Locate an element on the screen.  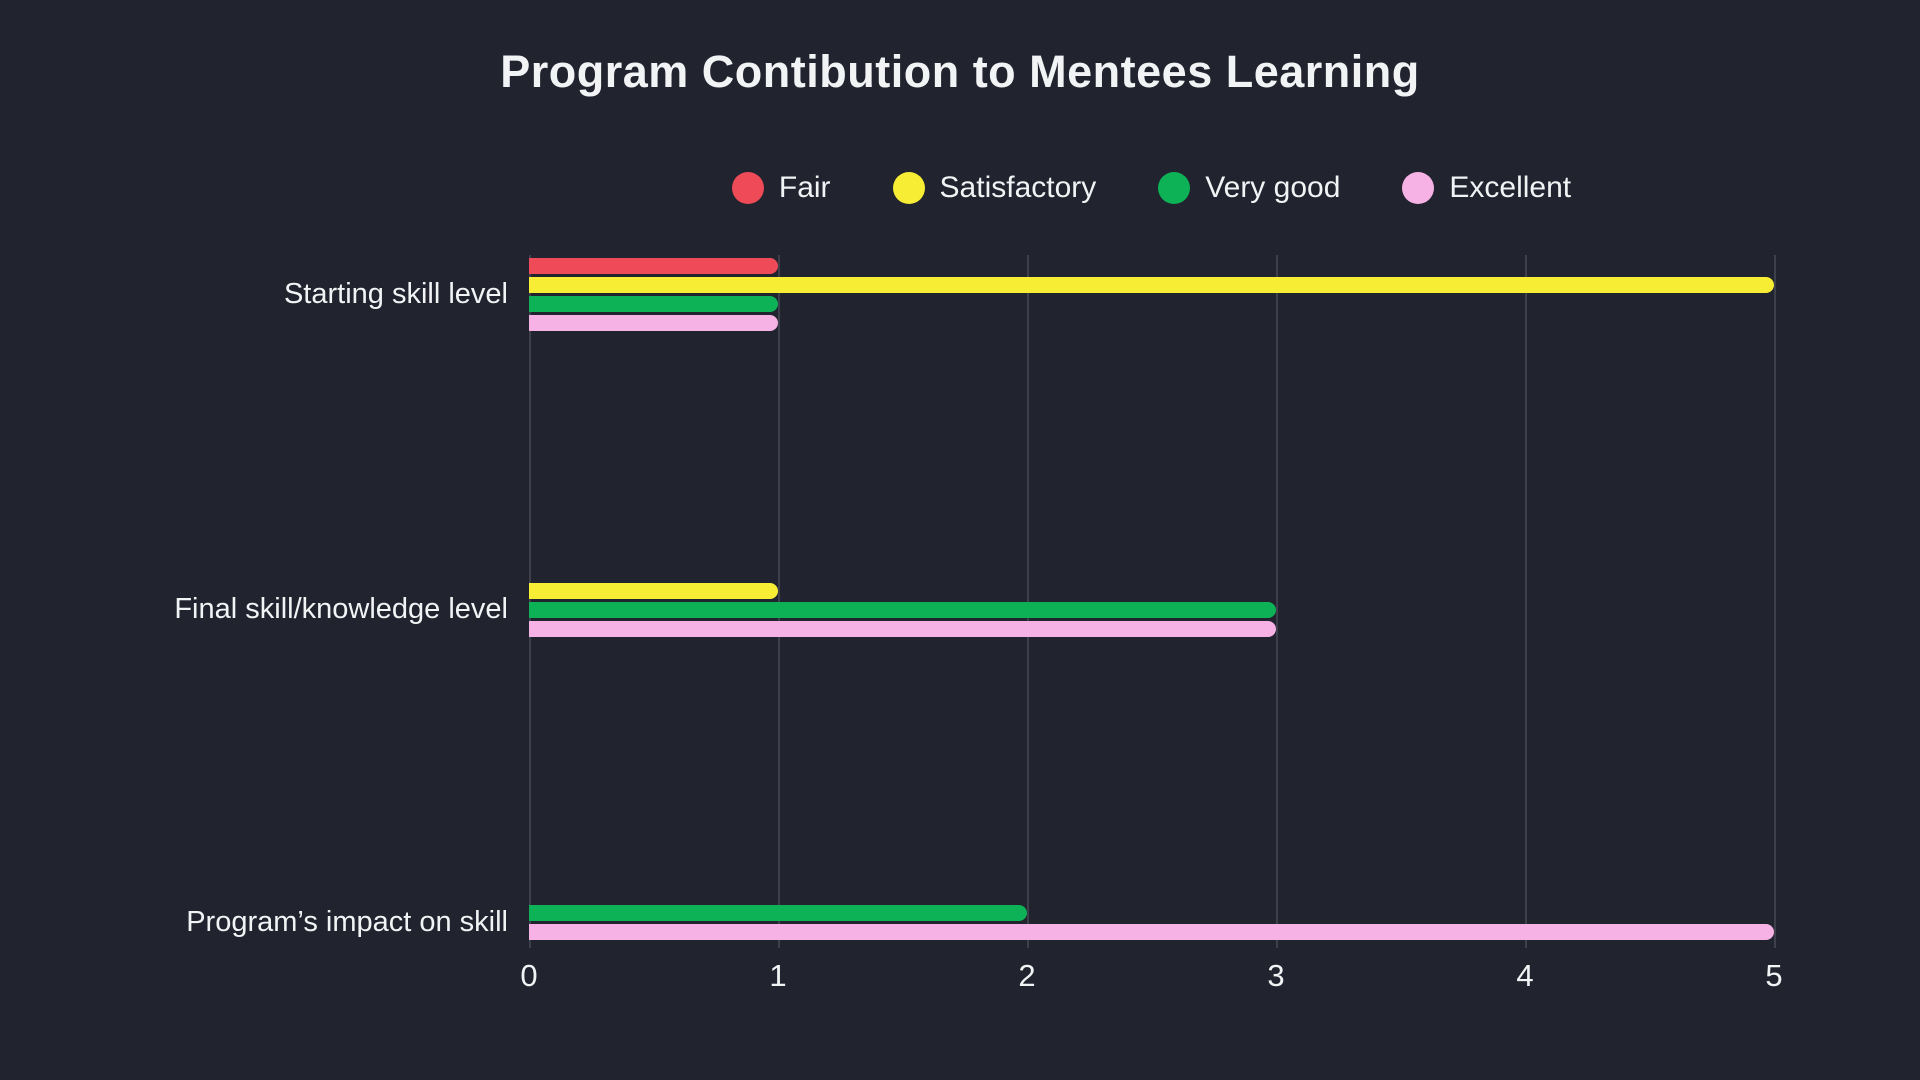
legend-item-fair: Fair is located at coordinates (781, 188).